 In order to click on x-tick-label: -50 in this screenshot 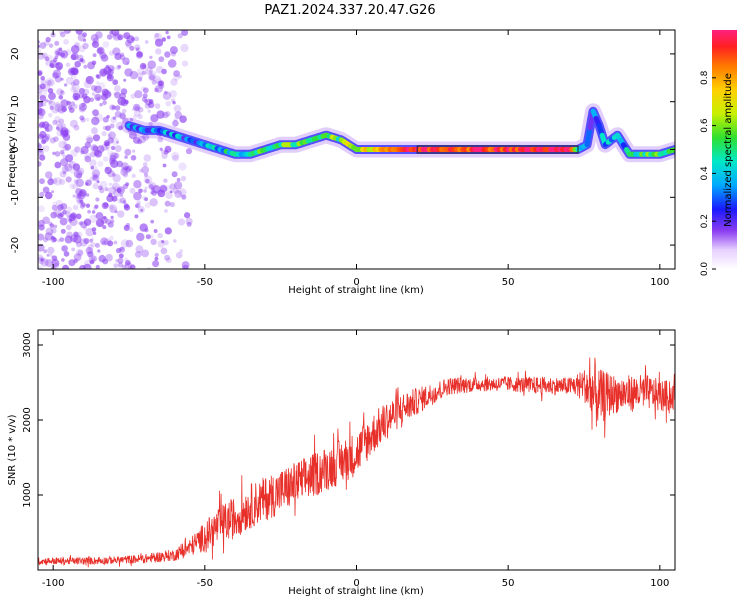, I will do `click(205, 282)`.